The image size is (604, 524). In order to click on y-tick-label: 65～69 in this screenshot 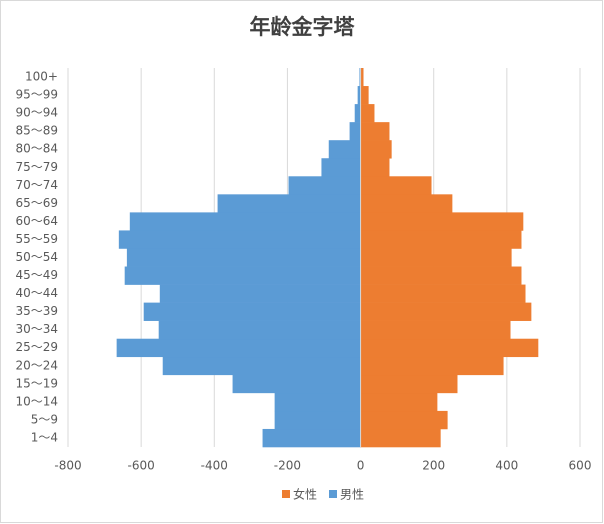, I will do `click(36, 203)`.